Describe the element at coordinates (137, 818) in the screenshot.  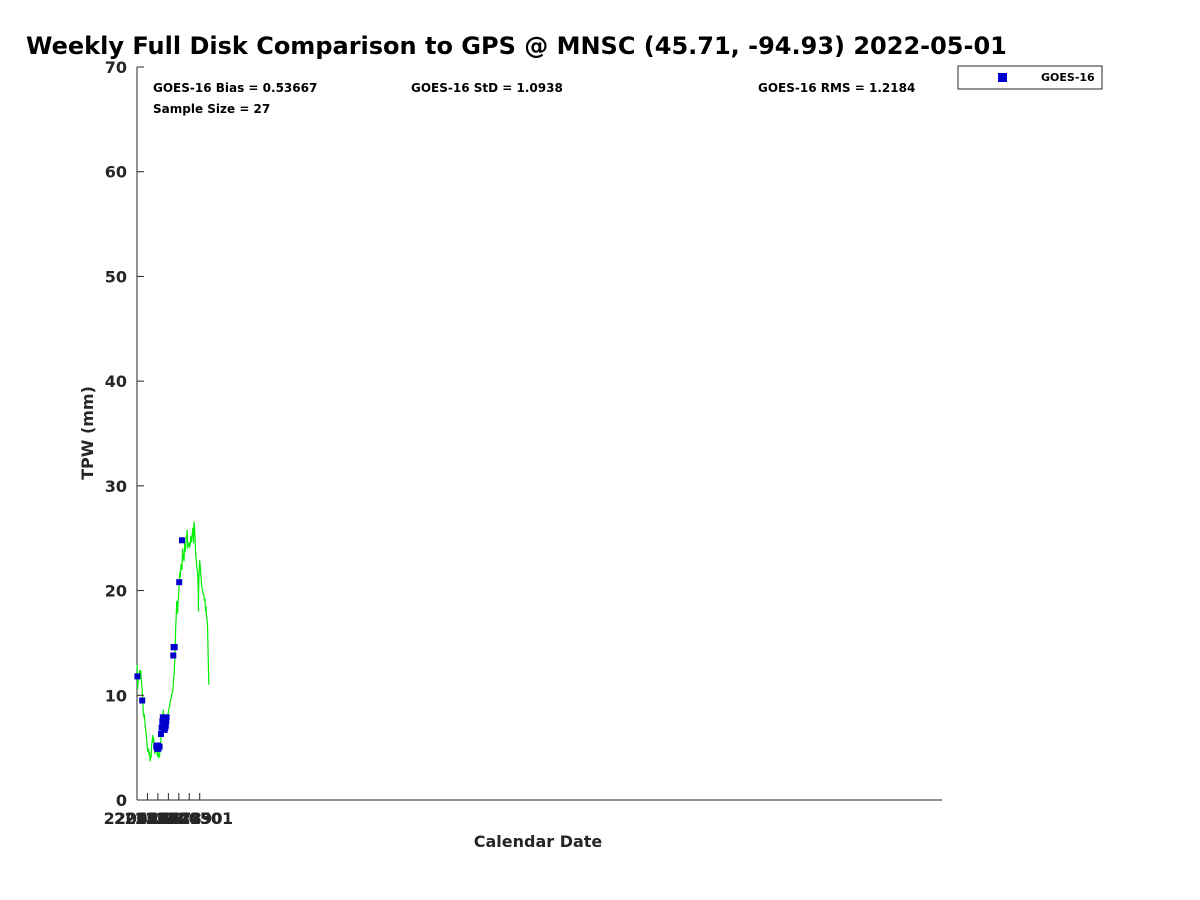
I see `x-tick-label: 220425` at that location.